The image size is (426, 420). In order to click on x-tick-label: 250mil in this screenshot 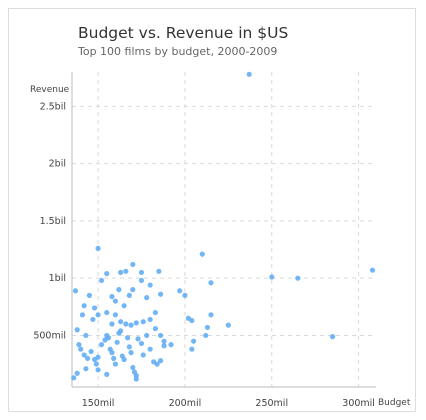, I will do `click(271, 403)`.